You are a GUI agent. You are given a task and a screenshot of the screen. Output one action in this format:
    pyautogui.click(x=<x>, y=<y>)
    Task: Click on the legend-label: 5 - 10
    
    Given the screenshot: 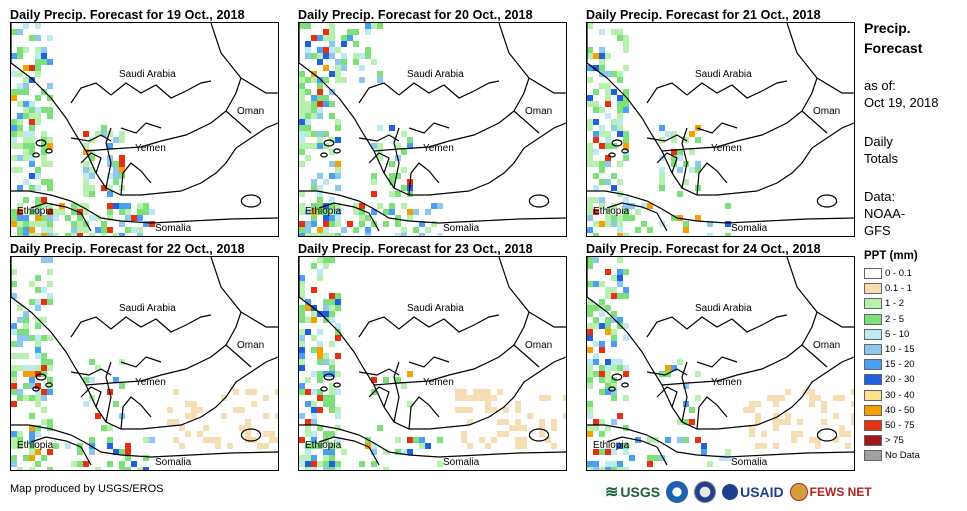 What is the action you would take?
    pyautogui.click(x=897, y=334)
    